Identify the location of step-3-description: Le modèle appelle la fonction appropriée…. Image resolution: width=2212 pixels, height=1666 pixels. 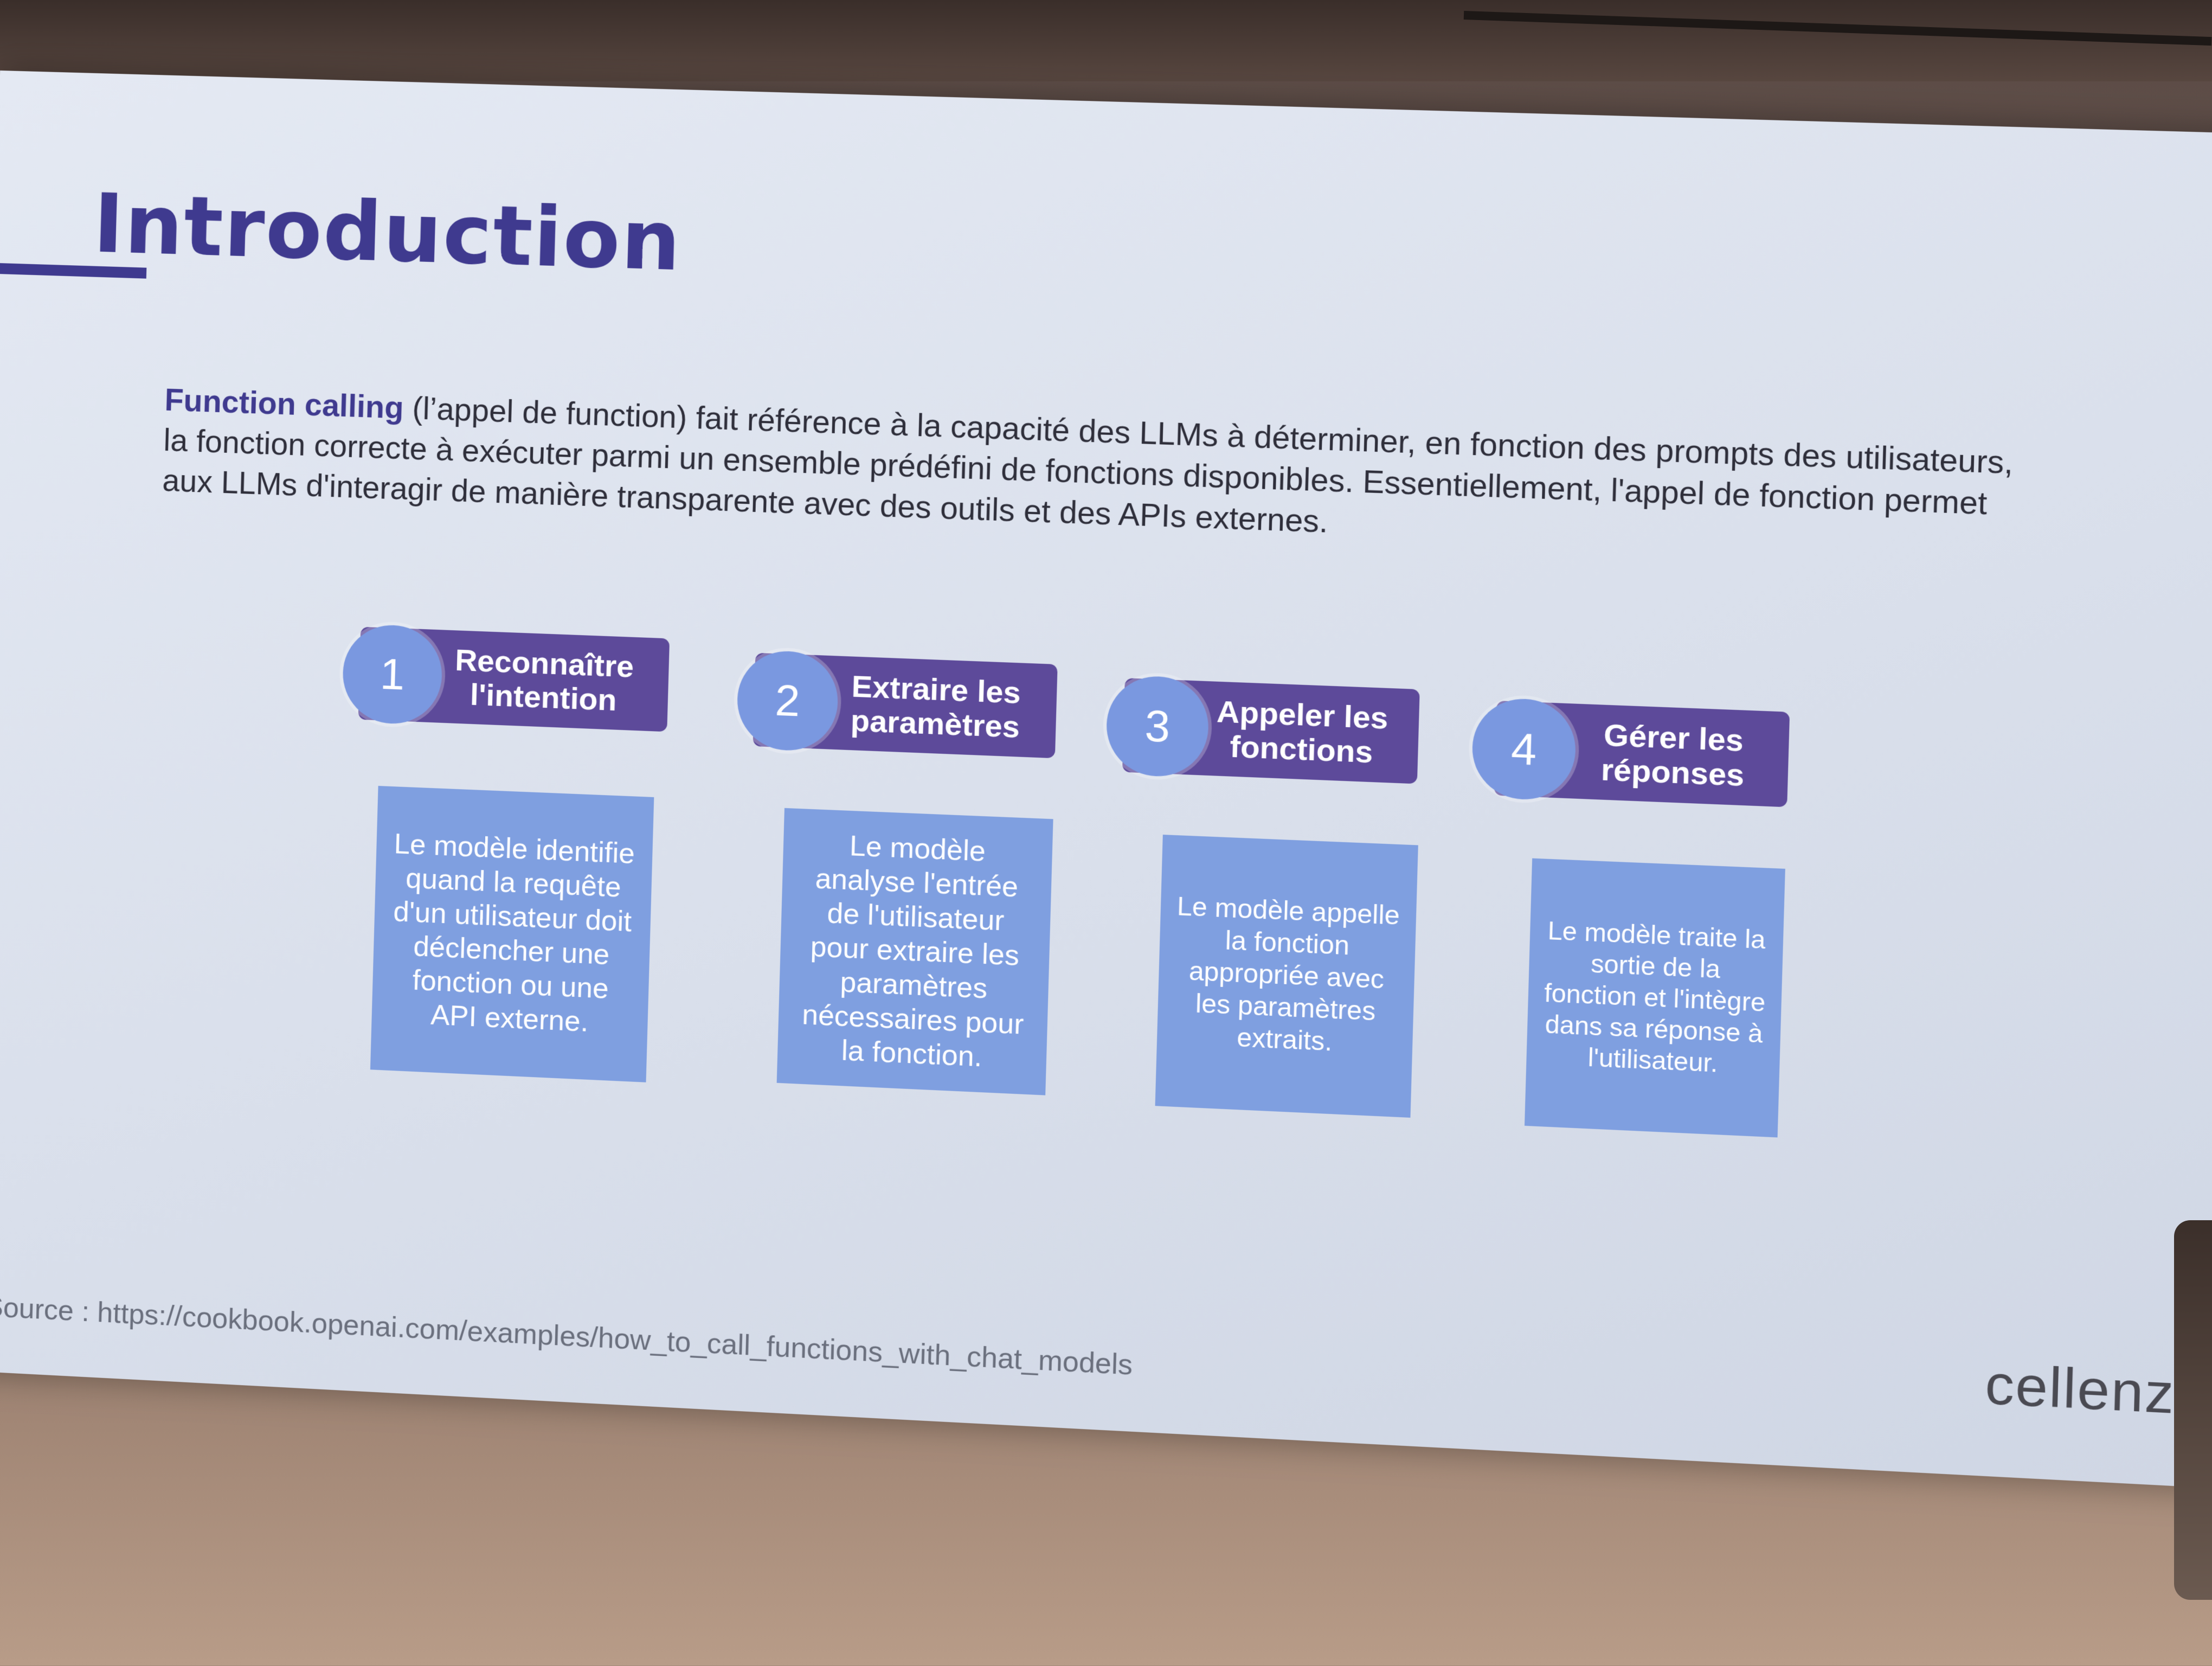
(1287, 976).